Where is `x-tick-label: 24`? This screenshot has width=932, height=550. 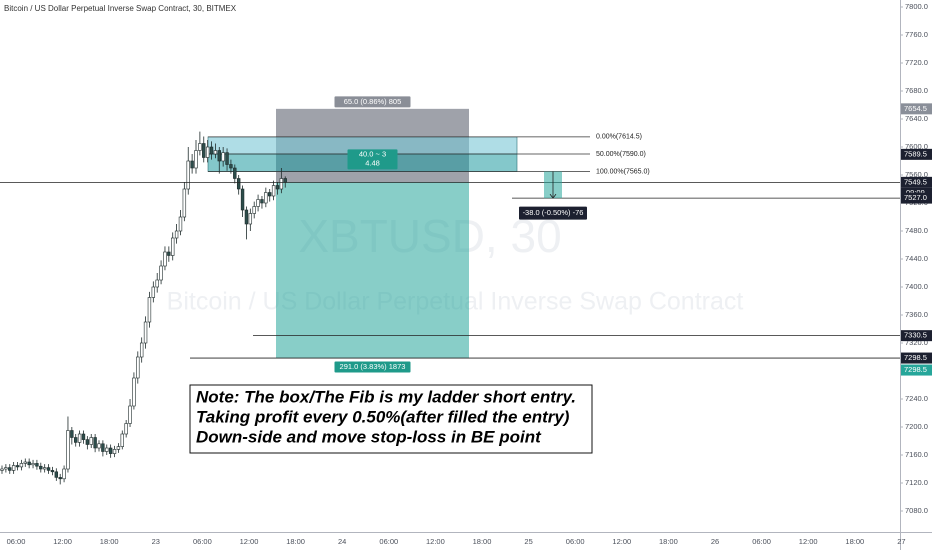 x-tick-label: 24 is located at coordinates (342, 541).